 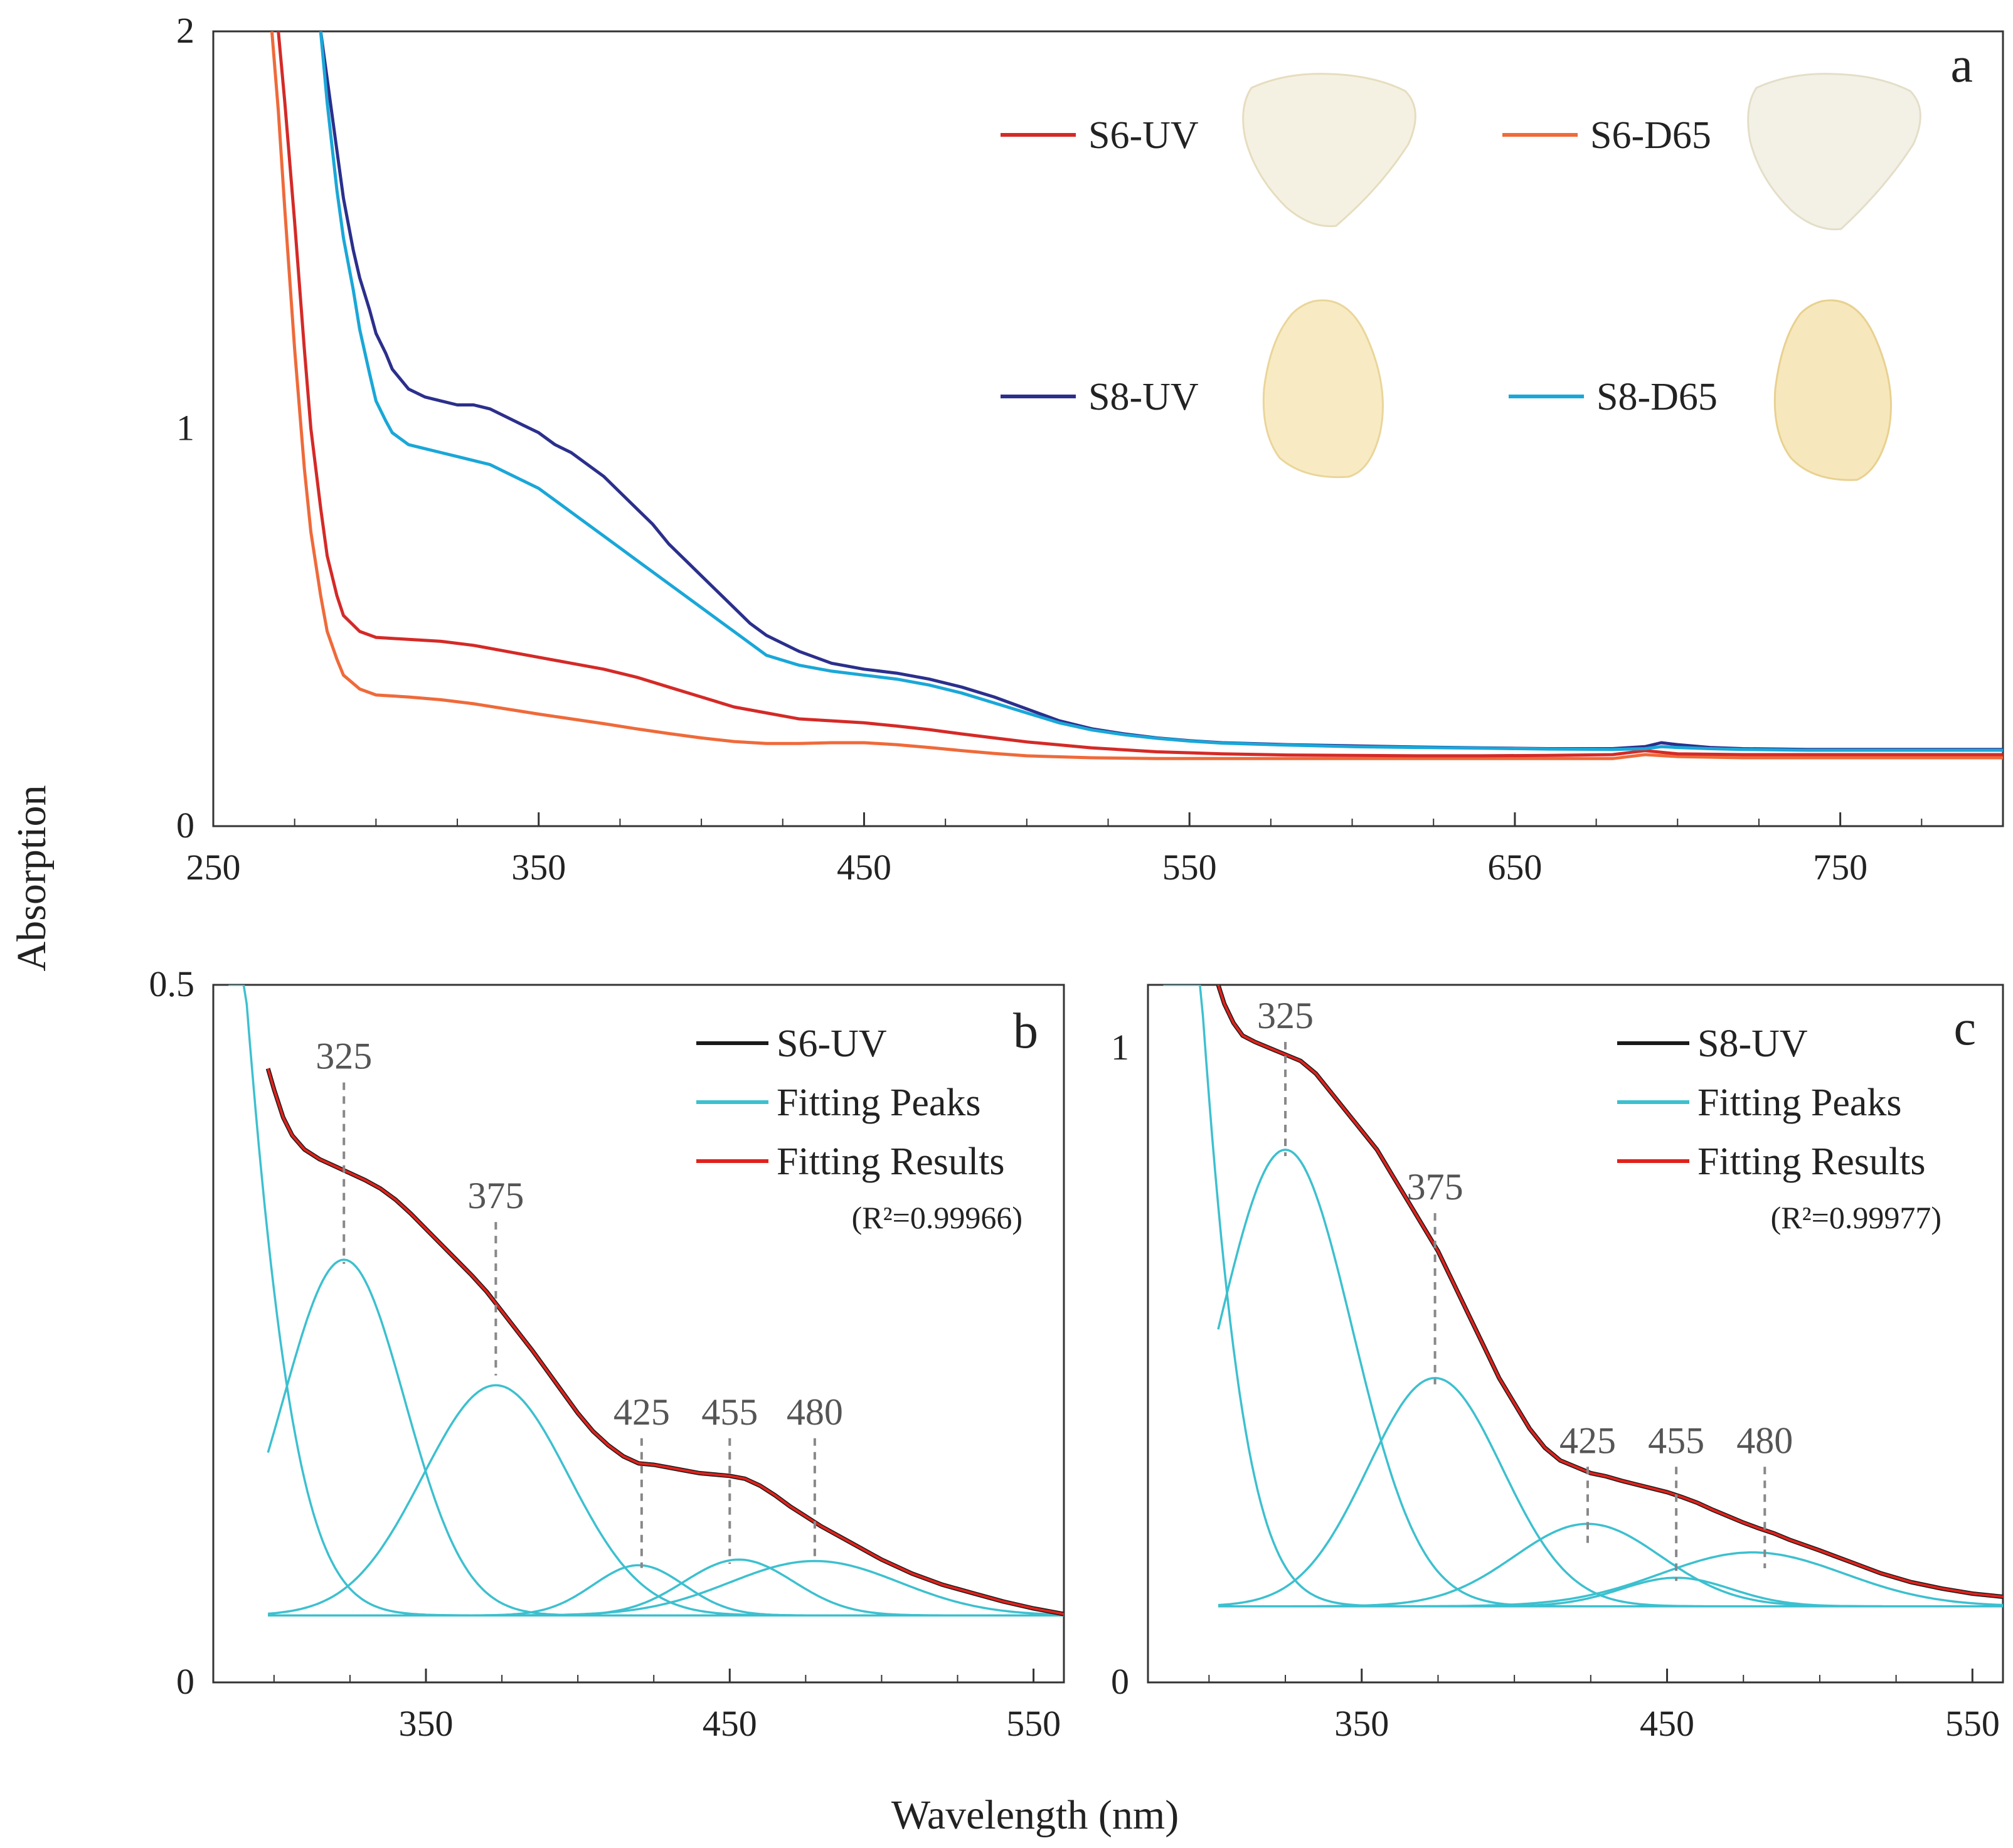 I want to click on panel-a-x-tick-label: 750, so click(x=1840, y=867).